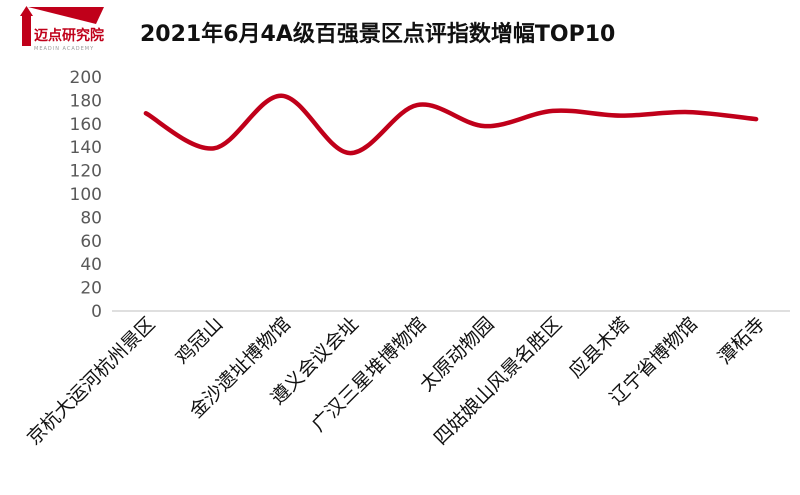 The width and height of the screenshot is (800, 495). I want to click on chart-title: 2021年6月4A级百强景区点评指数增幅TOP10, so click(378, 34).